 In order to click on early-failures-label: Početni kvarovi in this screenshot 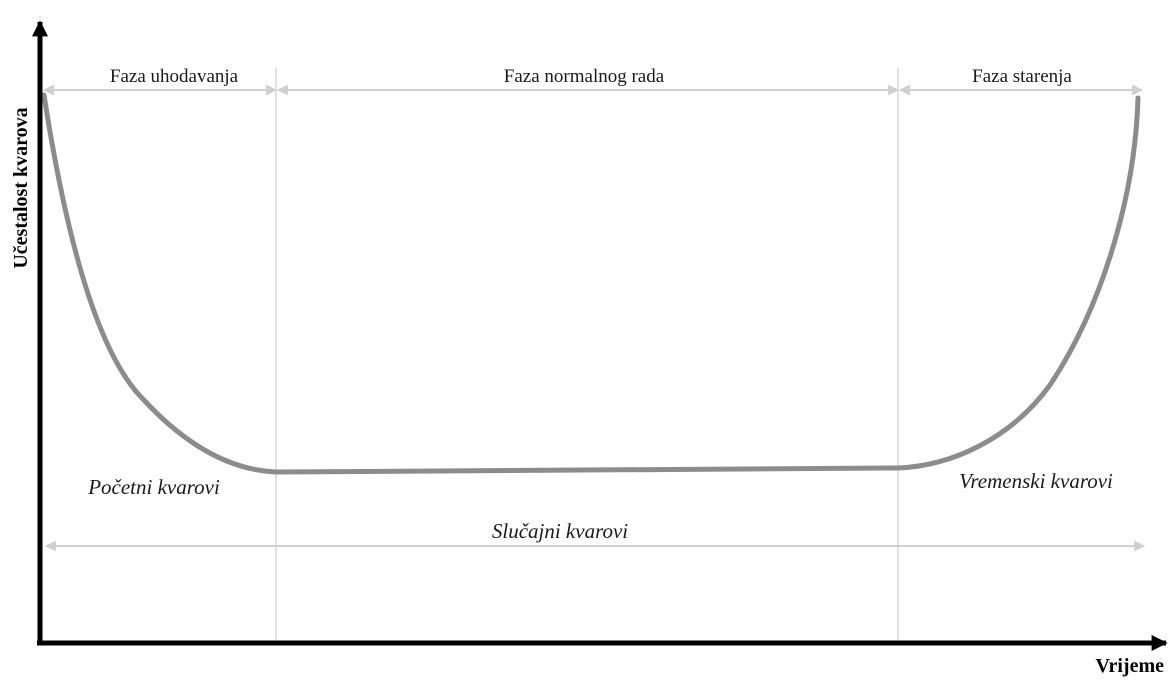, I will do `click(153, 487)`.